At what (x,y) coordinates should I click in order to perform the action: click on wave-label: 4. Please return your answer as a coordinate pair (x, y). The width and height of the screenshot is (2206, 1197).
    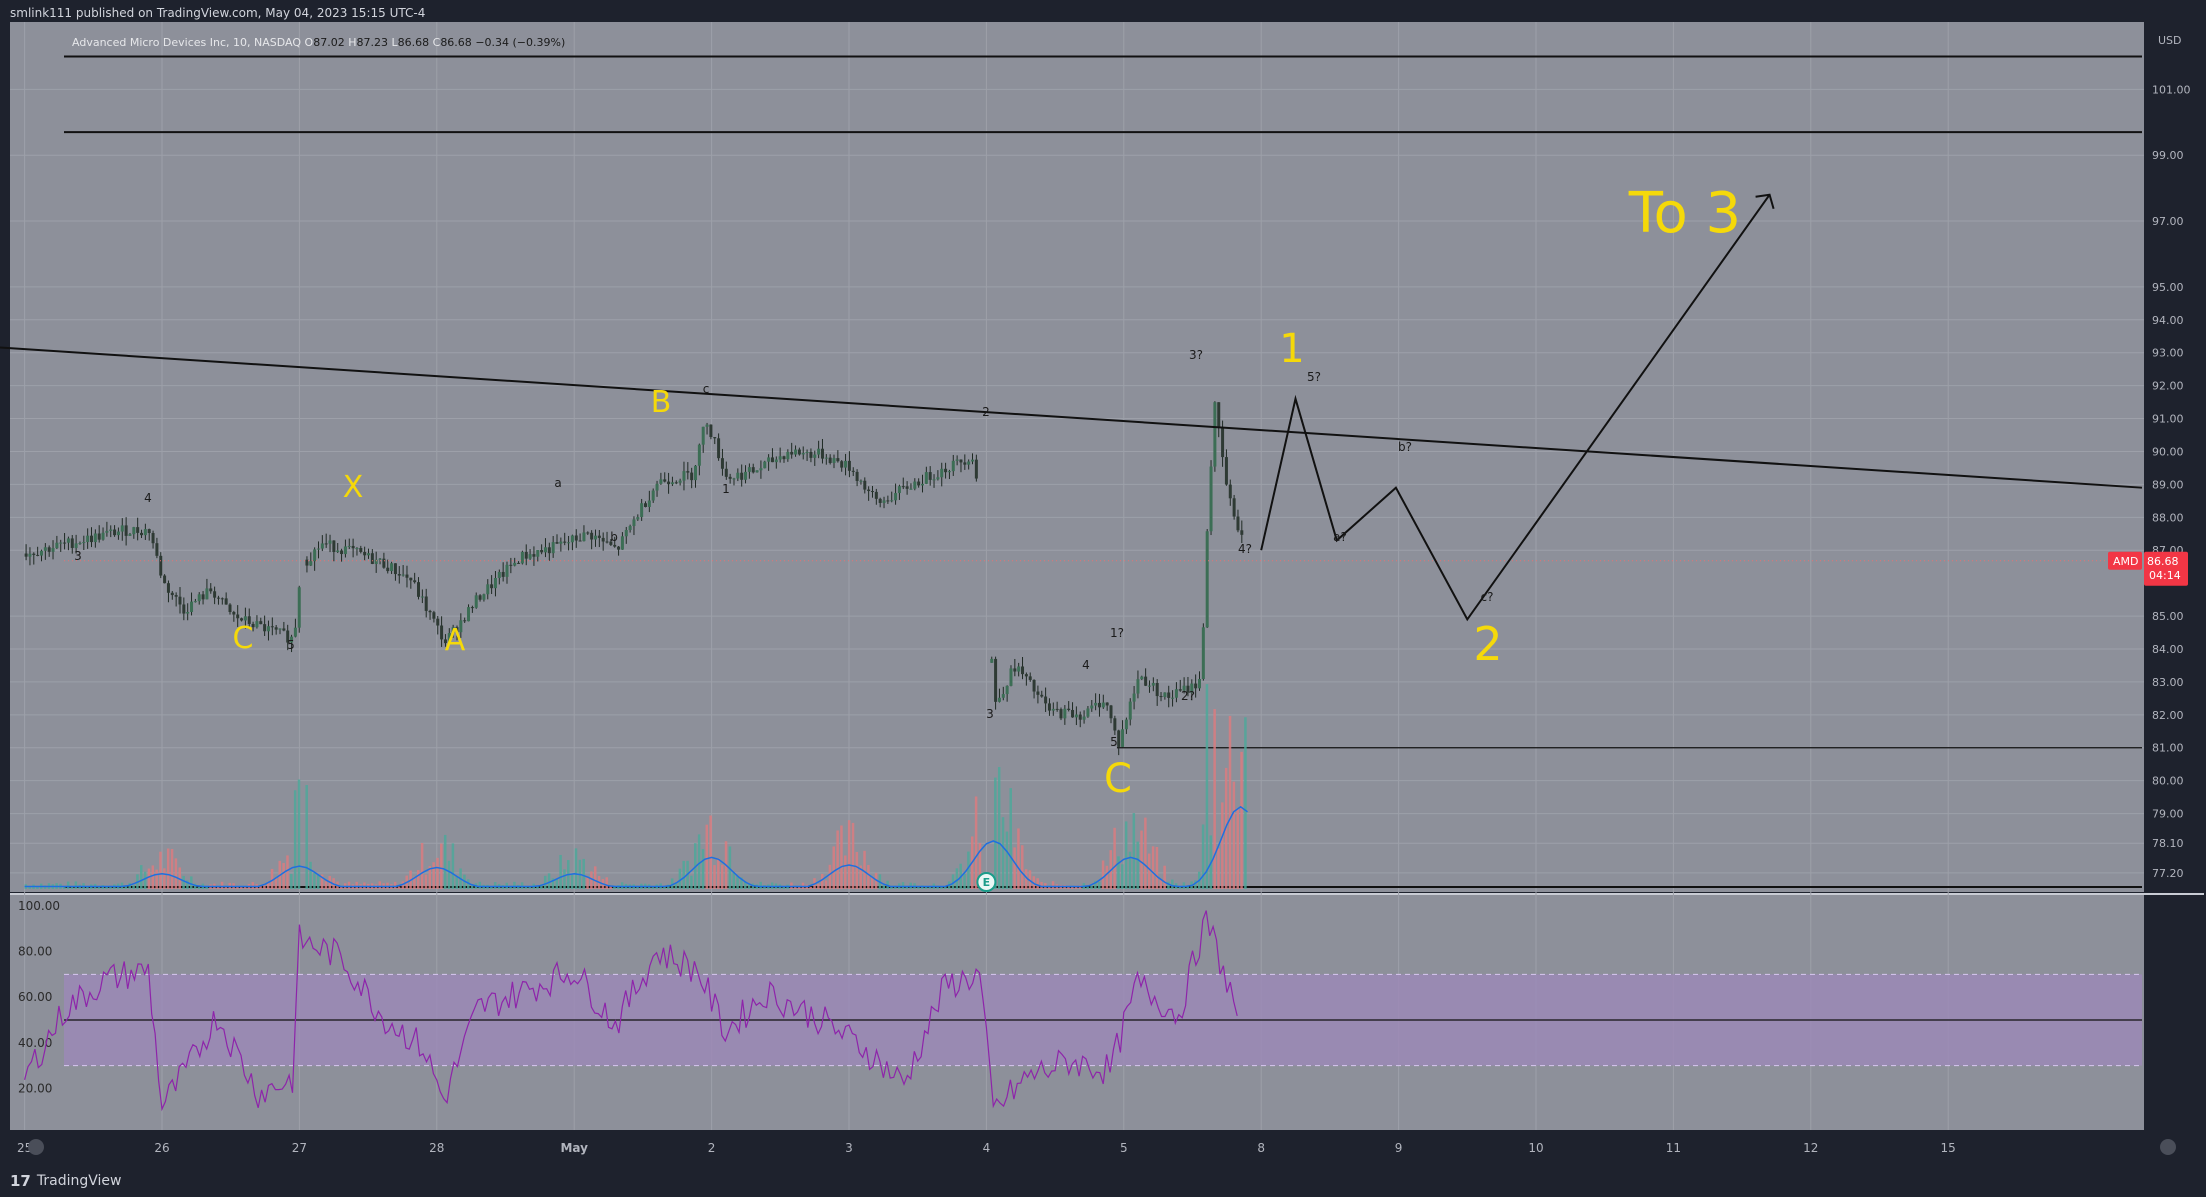
    Looking at the image, I should click on (1086, 665).